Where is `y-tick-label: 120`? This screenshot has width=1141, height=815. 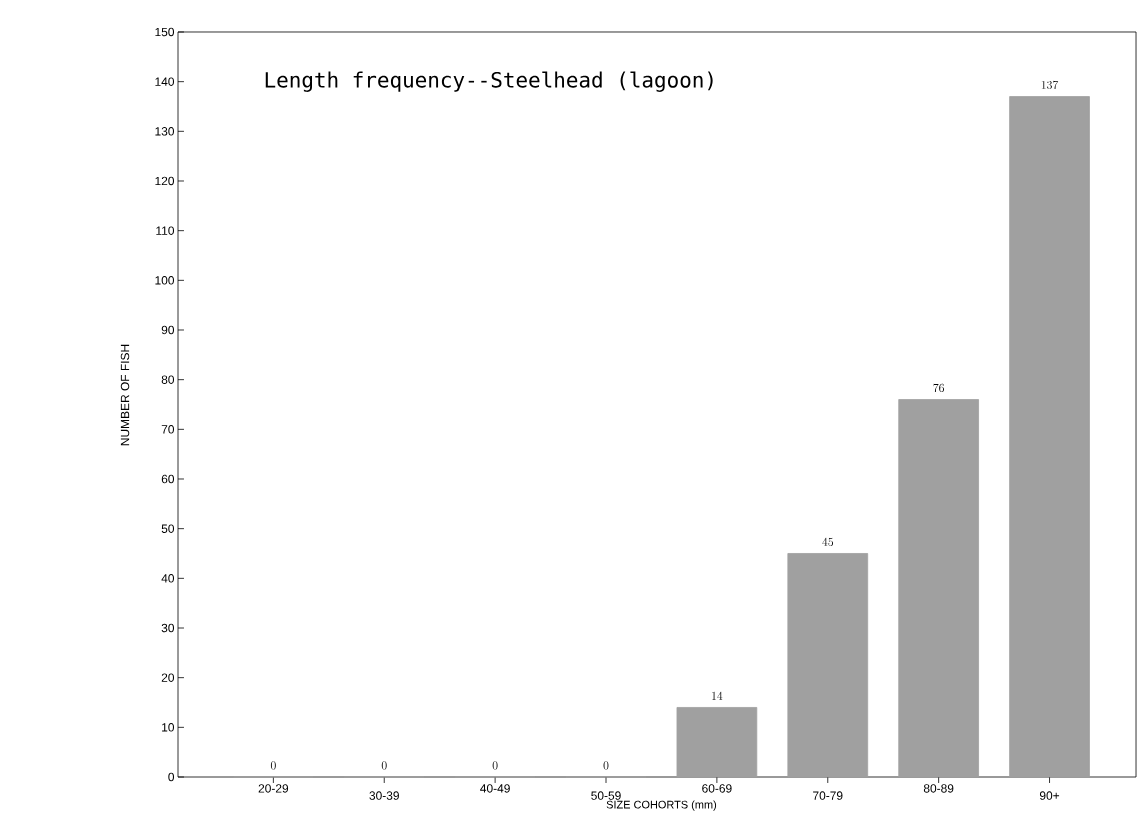
y-tick-label: 120 is located at coordinates (165, 181).